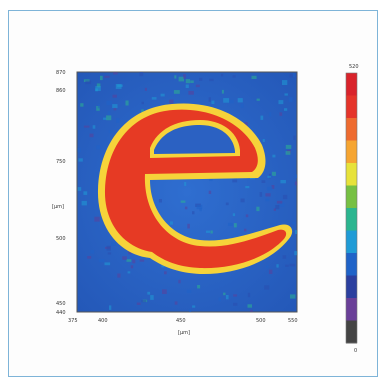 Image resolution: width=385 pixels, height=383 pixels. I want to click on x-axis-label: [µm], so click(184, 333).